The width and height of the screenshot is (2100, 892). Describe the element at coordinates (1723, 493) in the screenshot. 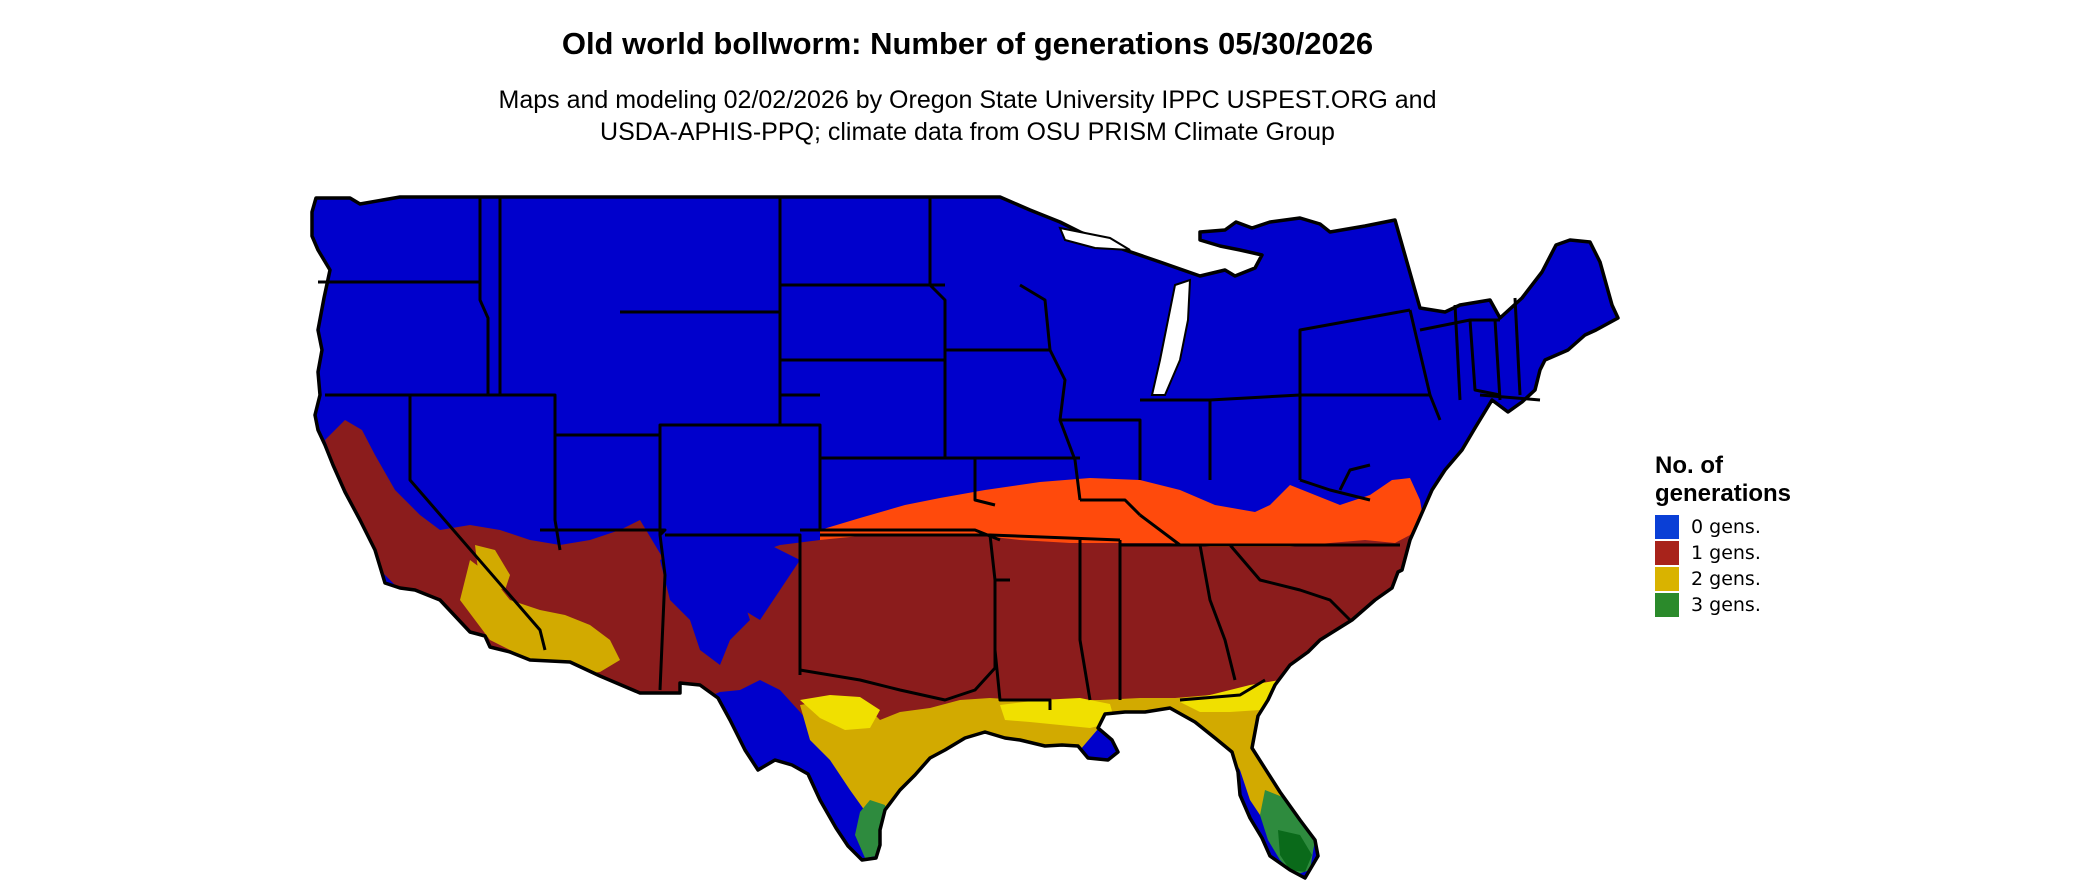

I see `legend-title-line-2: generations` at that location.